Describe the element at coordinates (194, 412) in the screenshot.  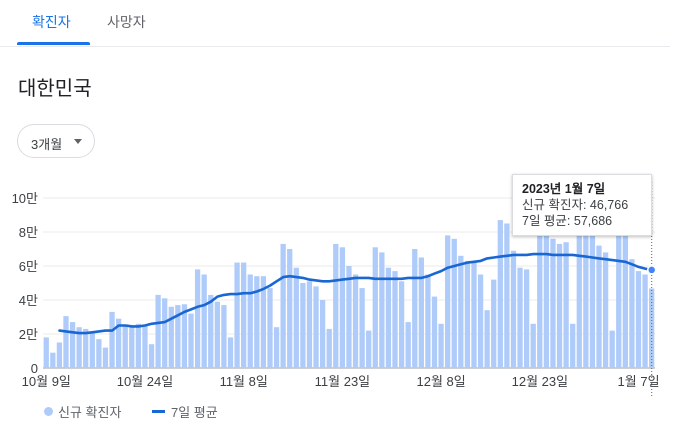
I see `legend-line-label: 7일 평균` at that location.